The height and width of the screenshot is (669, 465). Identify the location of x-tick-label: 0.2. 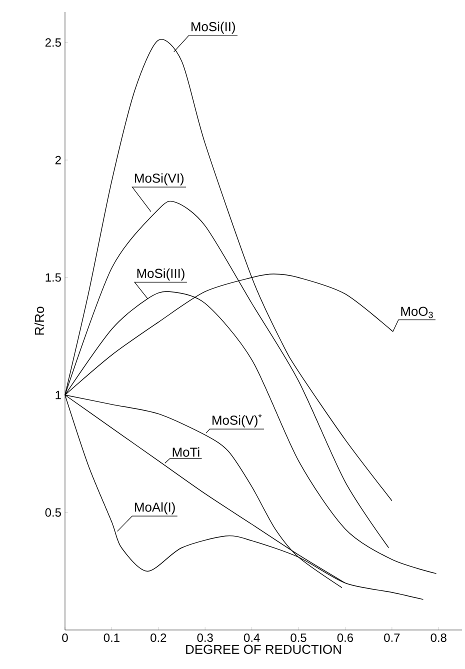
(158, 638).